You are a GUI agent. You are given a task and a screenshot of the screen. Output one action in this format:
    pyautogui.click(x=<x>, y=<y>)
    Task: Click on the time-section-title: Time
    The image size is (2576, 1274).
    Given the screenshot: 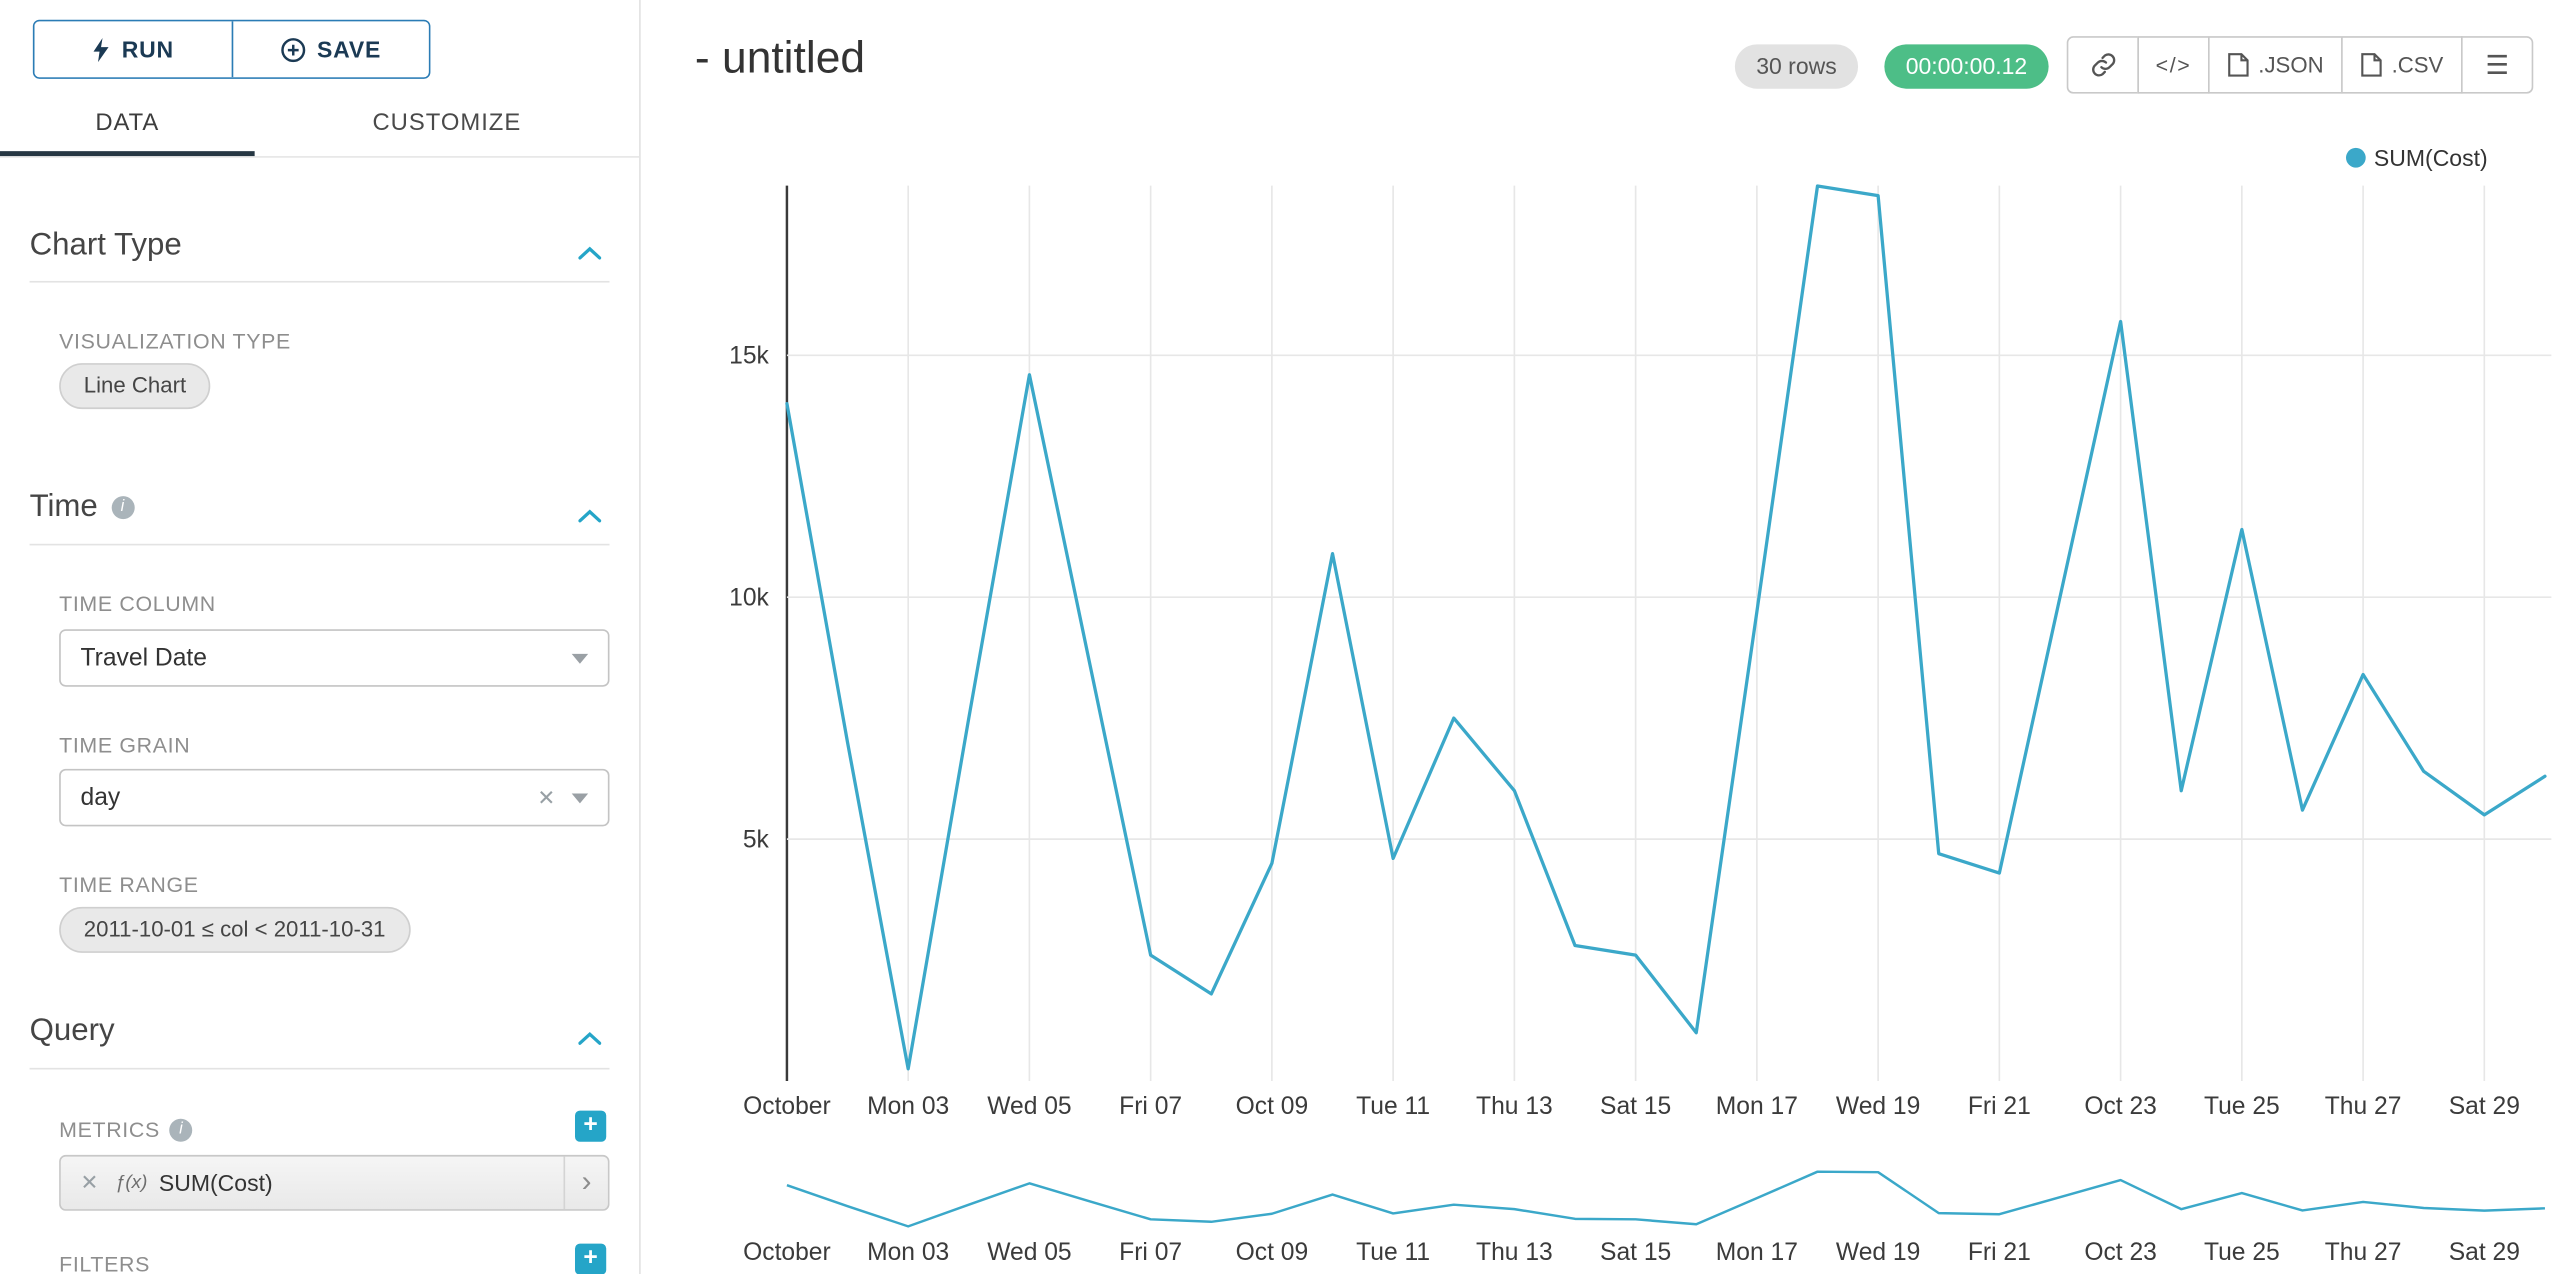 What is the action you would take?
    pyautogui.click(x=63, y=507)
    